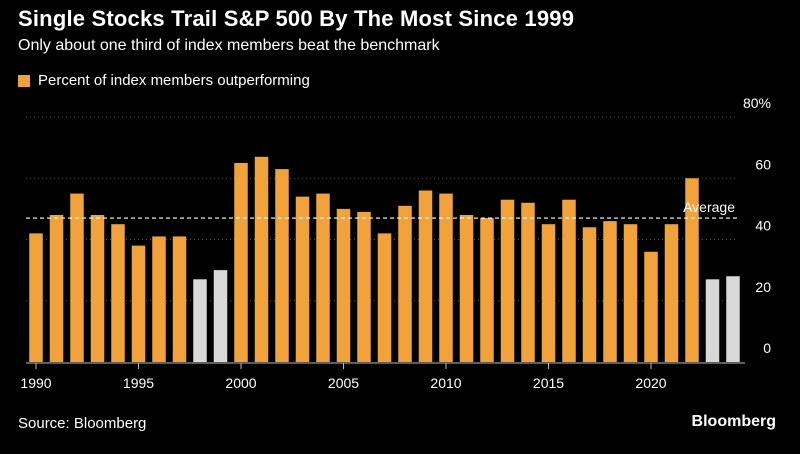 The width and height of the screenshot is (800, 454). Describe the element at coordinates (82, 423) in the screenshot. I see `source-note: Source: Bloomberg` at that location.